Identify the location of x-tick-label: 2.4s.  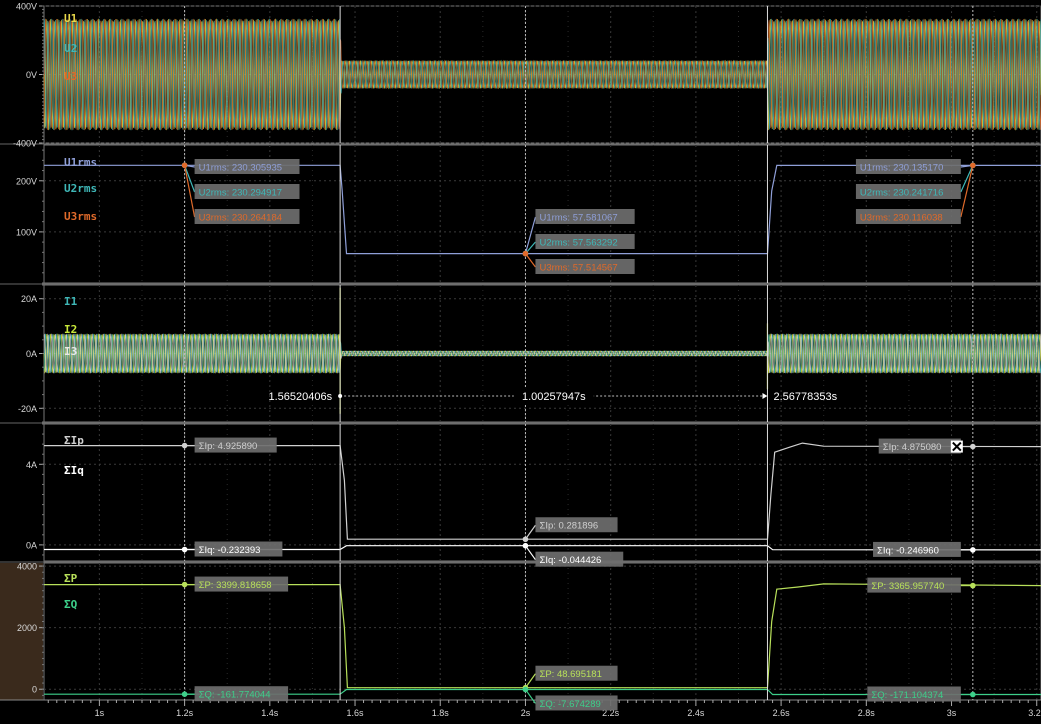
(696, 713).